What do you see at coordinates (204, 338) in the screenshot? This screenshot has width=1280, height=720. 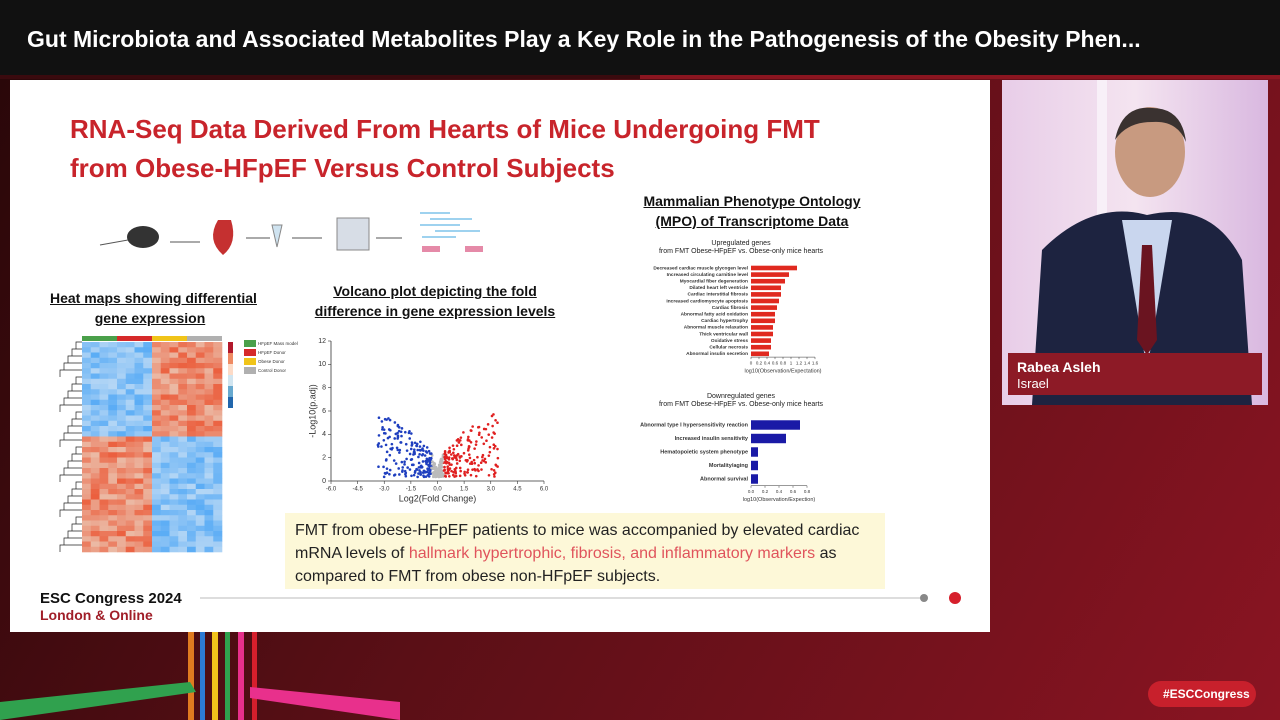 I see `group-bar` at bounding box center [204, 338].